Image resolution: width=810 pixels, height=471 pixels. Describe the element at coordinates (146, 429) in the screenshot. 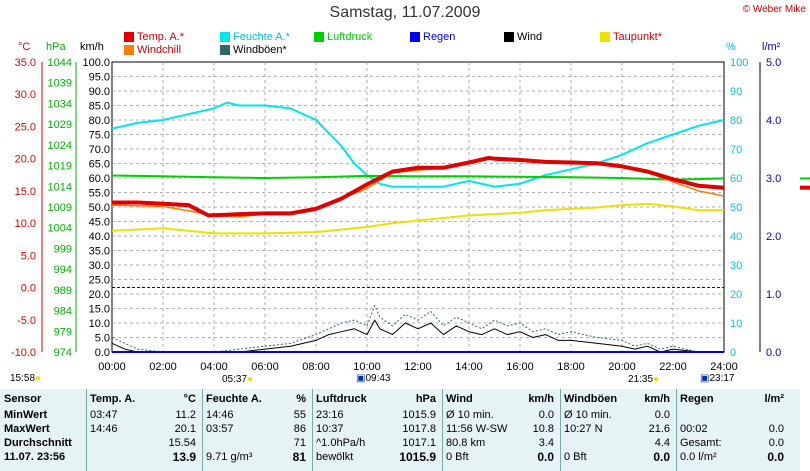

I see `stat-row: 14:46 20.1` at that location.